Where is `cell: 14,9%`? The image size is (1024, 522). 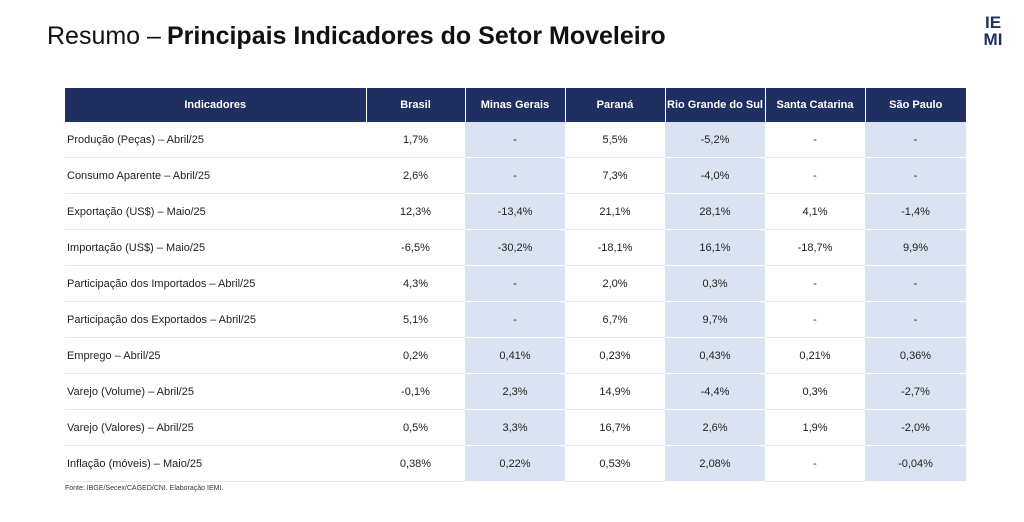
cell: 14,9% is located at coordinates (615, 391).